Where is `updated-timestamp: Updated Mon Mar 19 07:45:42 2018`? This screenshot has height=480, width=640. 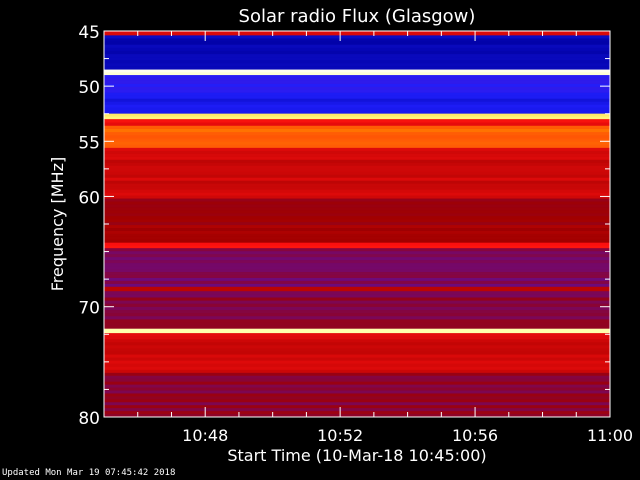 updated-timestamp: Updated Mon Mar 19 07:45:42 2018 is located at coordinates (89, 473).